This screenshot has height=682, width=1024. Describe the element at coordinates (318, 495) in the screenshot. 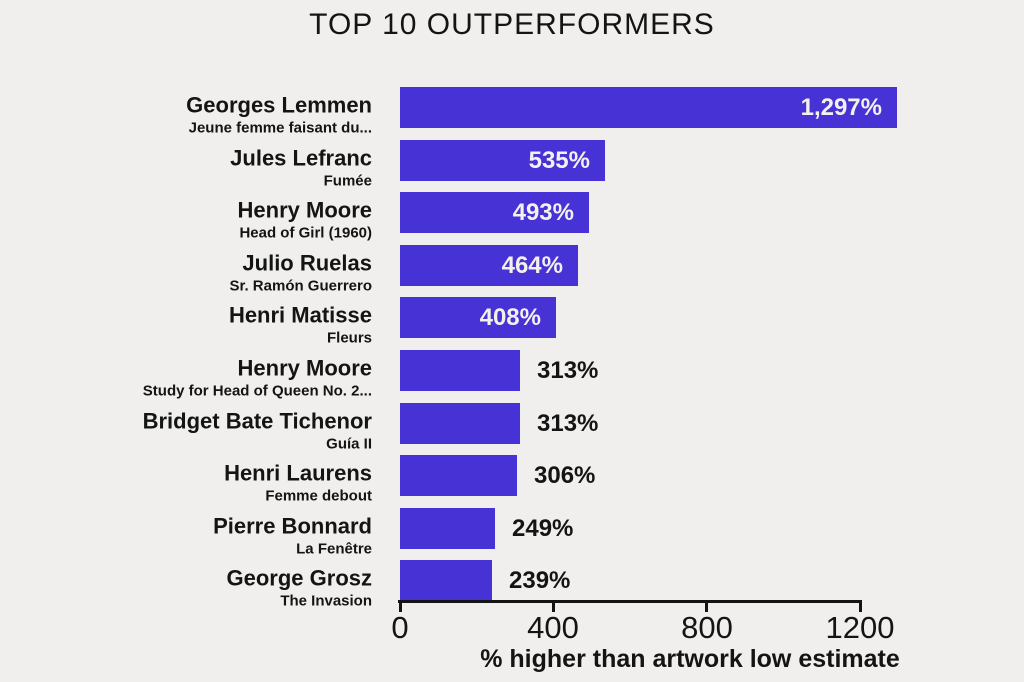

I see `artwork-title: Femme debout` at that location.